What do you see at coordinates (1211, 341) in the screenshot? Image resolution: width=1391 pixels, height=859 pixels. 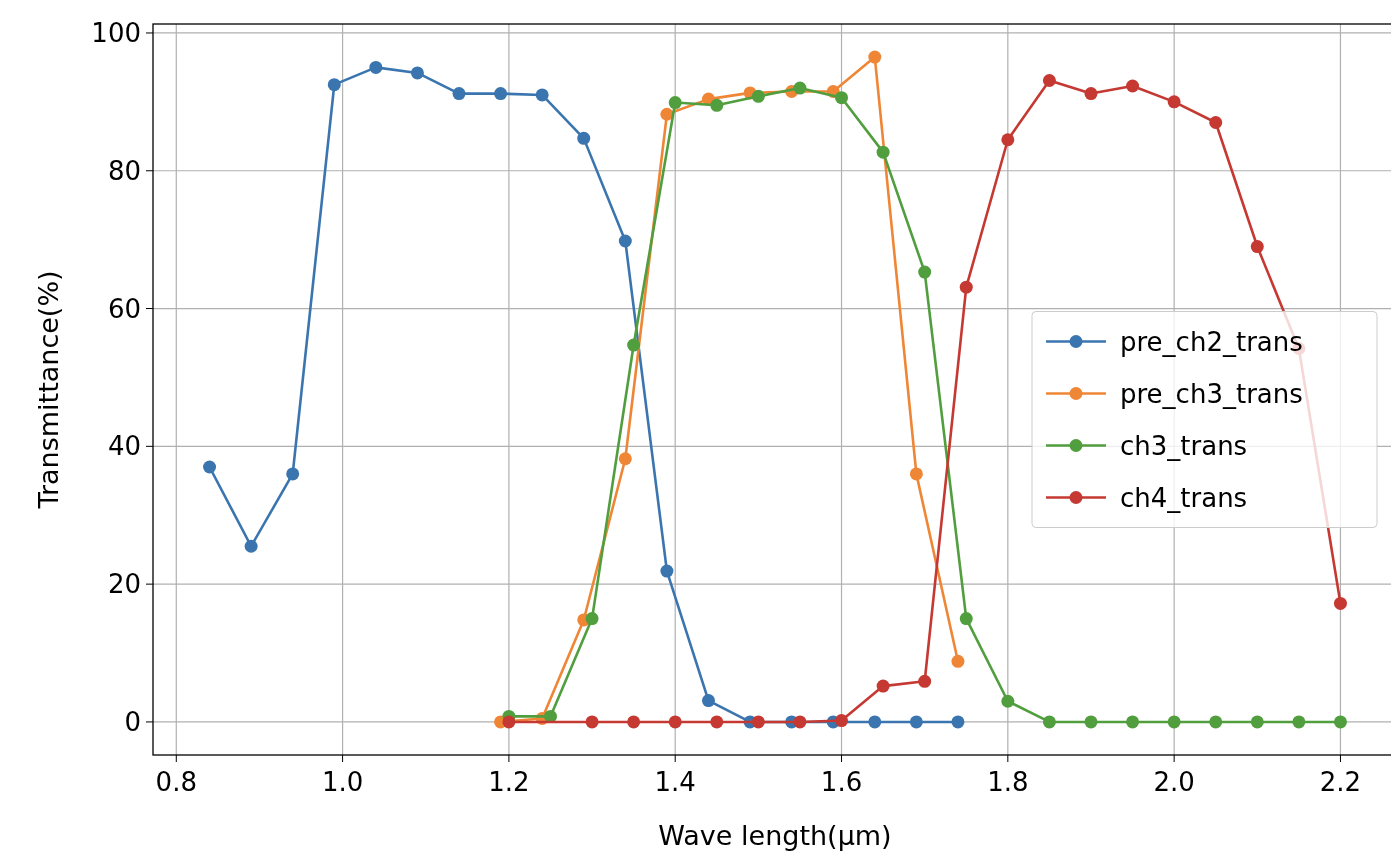 I see `legend-label: pre_ch2_trans` at bounding box center [1211, 341].